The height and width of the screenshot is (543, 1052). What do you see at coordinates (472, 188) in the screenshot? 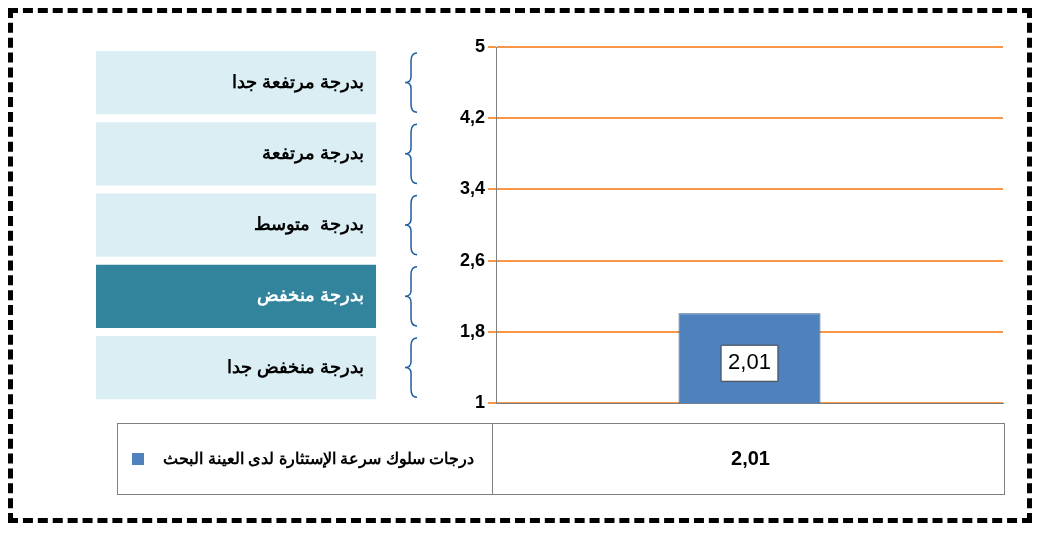
I see `y-tick-label: 3,4` at bounding box center [472, 188].